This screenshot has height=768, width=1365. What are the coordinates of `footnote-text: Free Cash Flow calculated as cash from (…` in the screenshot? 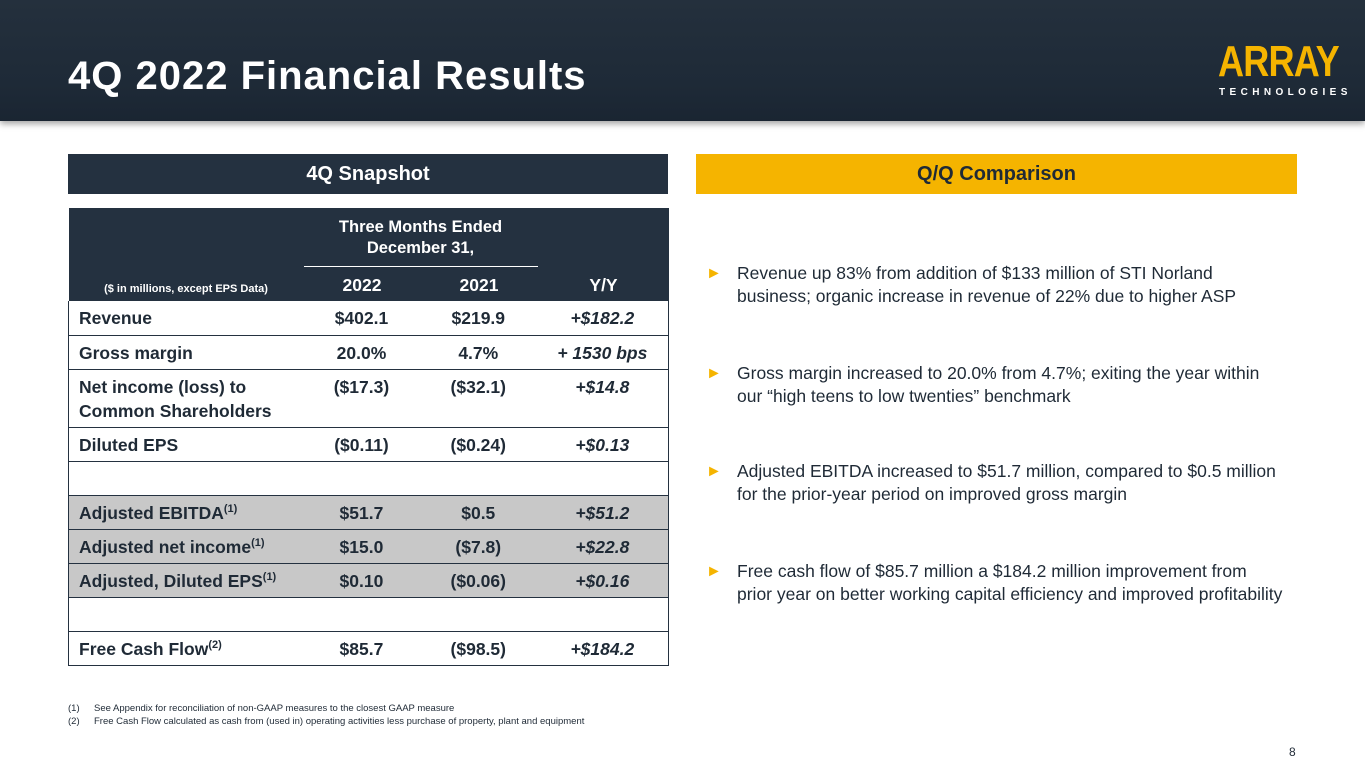 It's located at (339, 721).